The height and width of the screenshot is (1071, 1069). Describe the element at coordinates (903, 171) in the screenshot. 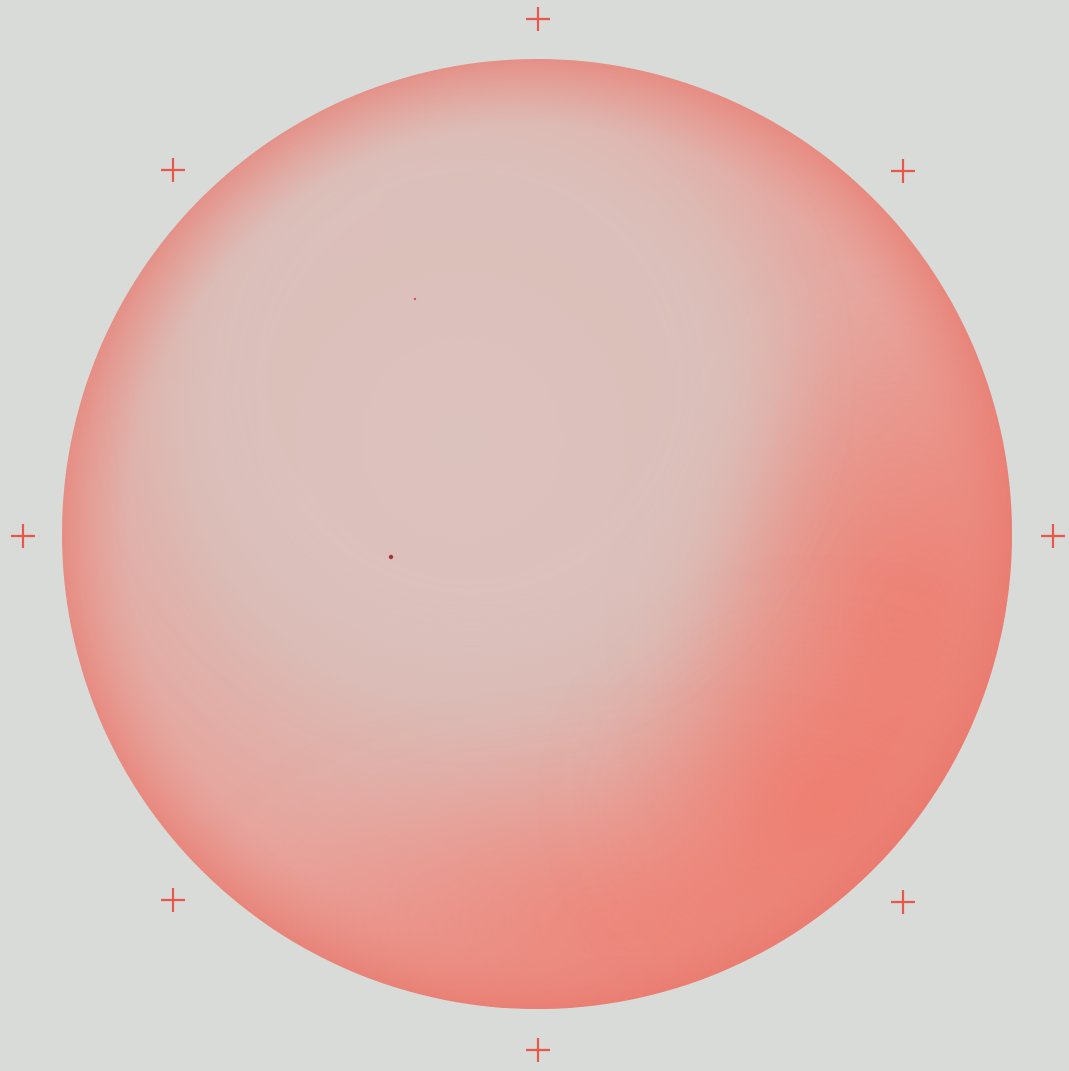

I see `registration-cross-top-right` at that location.